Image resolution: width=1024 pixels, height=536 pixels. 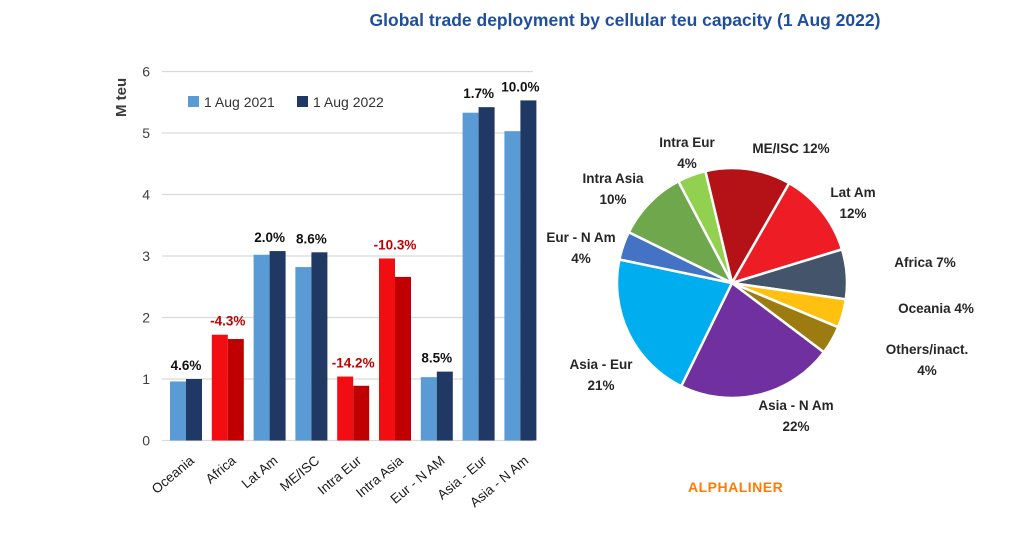 I want to click on pie-label-africa: Africa 7%, so click(x=925, y=262).